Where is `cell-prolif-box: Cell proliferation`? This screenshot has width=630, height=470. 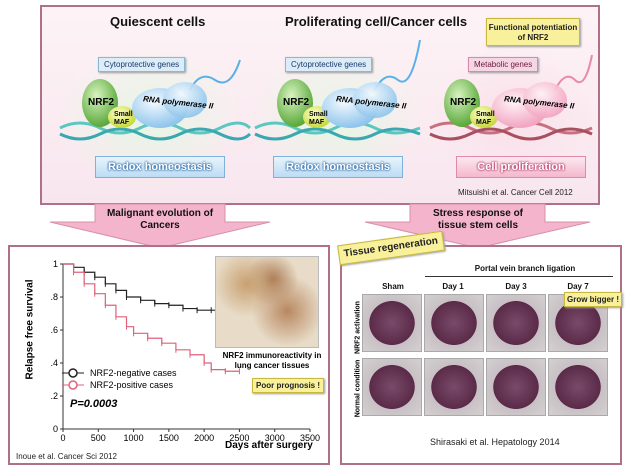 cell-prolif-box: Cell proliferation is located at coordinates (521, 167).